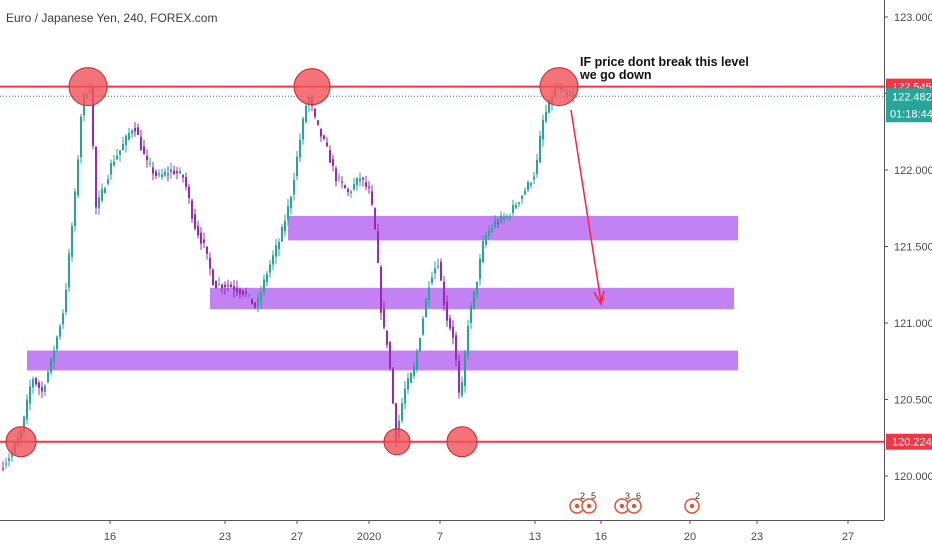 The image size is (932, 550). I want to click on x-tick-label: 23, so click(225, 537).